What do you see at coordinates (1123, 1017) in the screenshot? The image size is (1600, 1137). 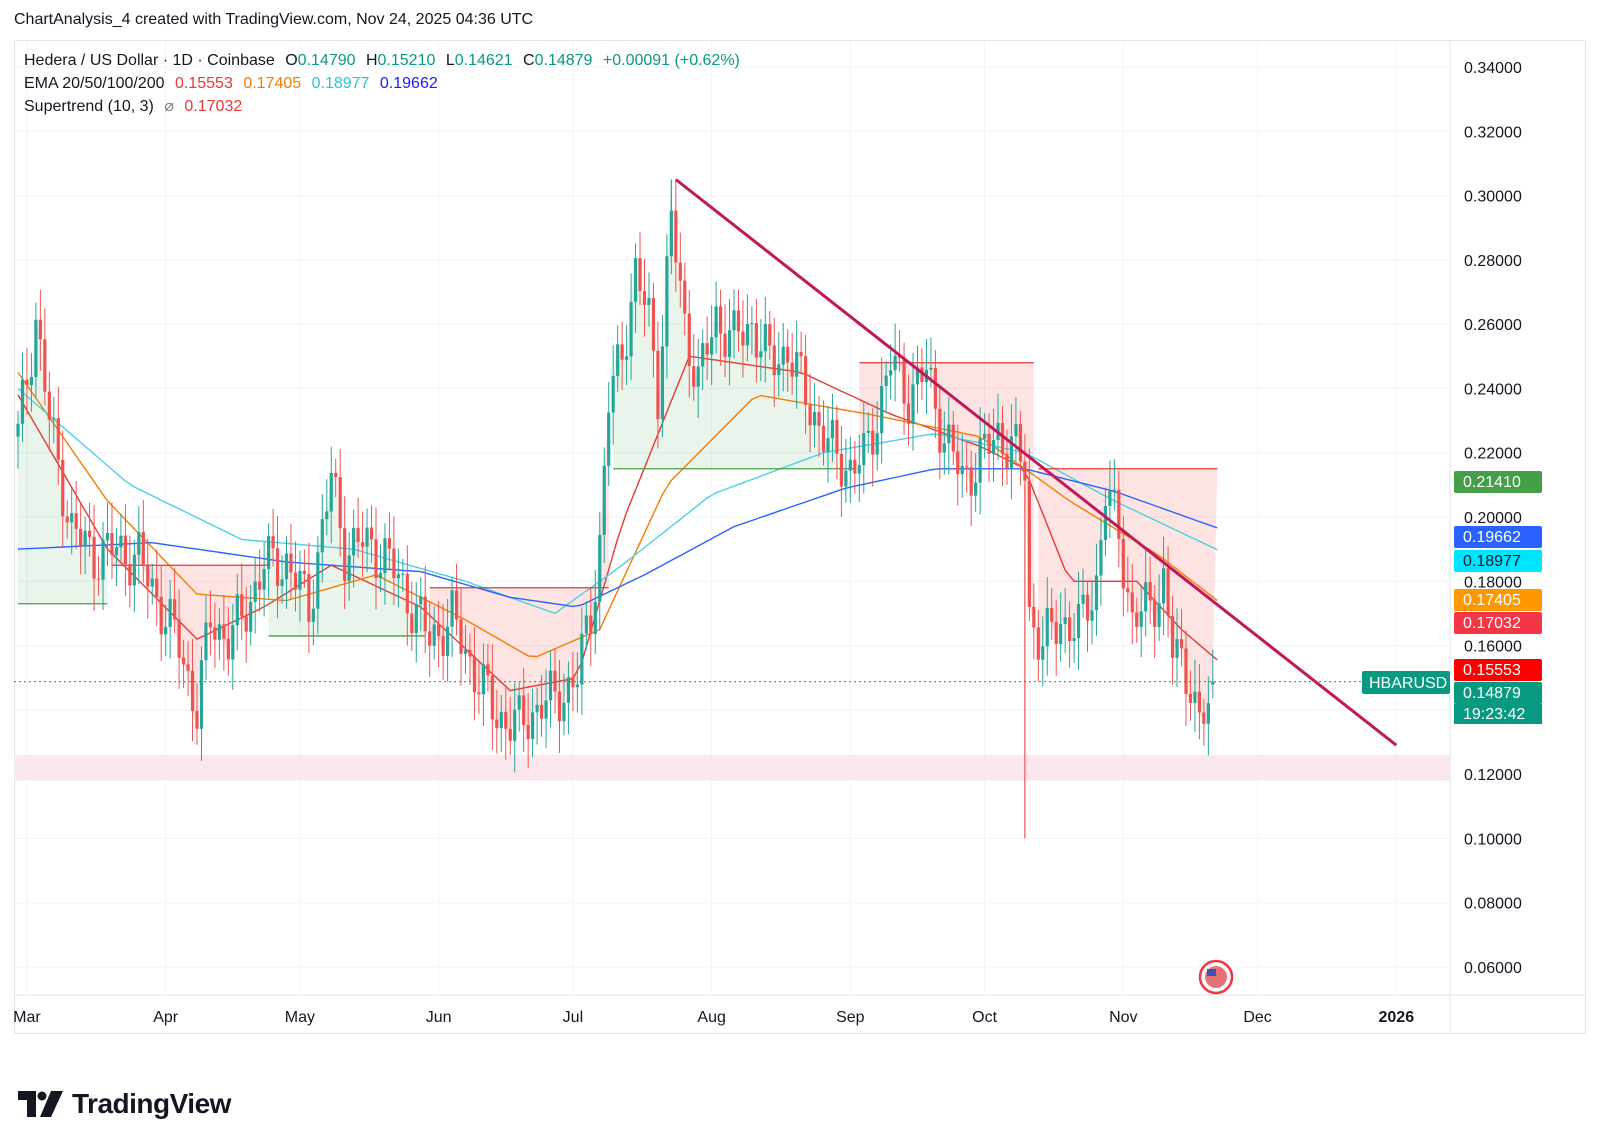 I see `x-tick-label: Nov` at bounding box center [1123, 1017].